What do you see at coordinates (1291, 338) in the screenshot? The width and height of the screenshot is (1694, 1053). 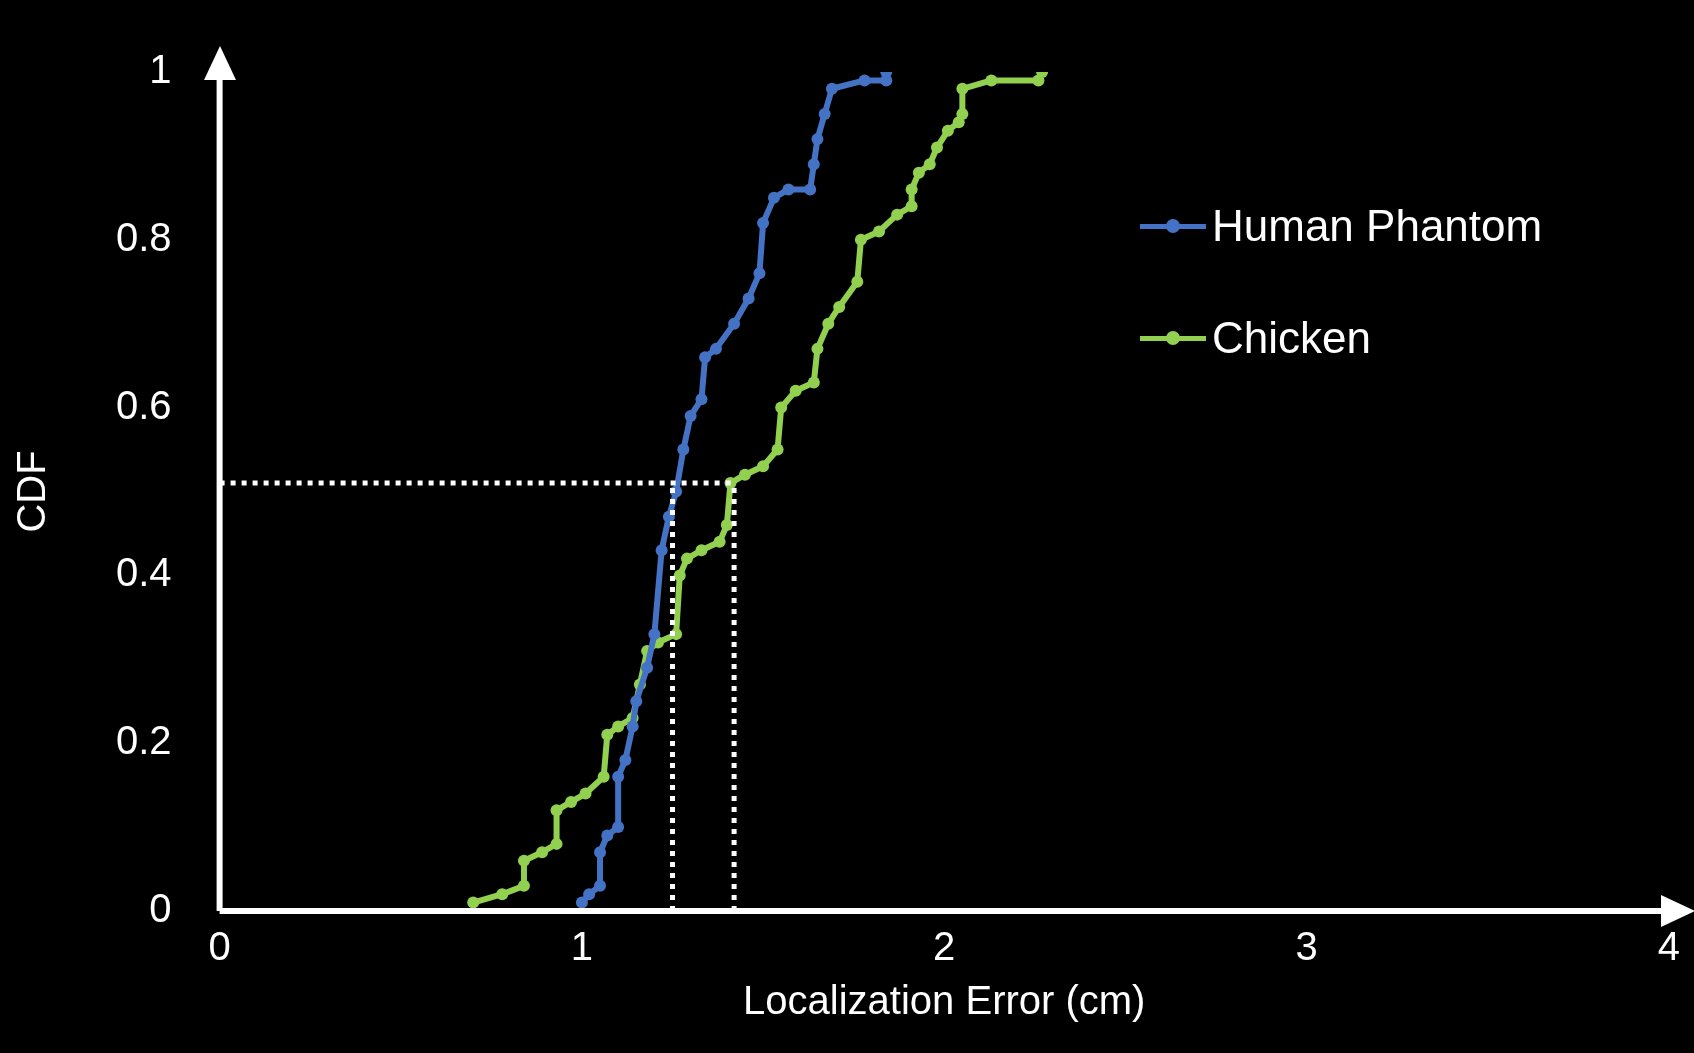 I see `legend-label: Chicken` at bounding box center [1291, 338].